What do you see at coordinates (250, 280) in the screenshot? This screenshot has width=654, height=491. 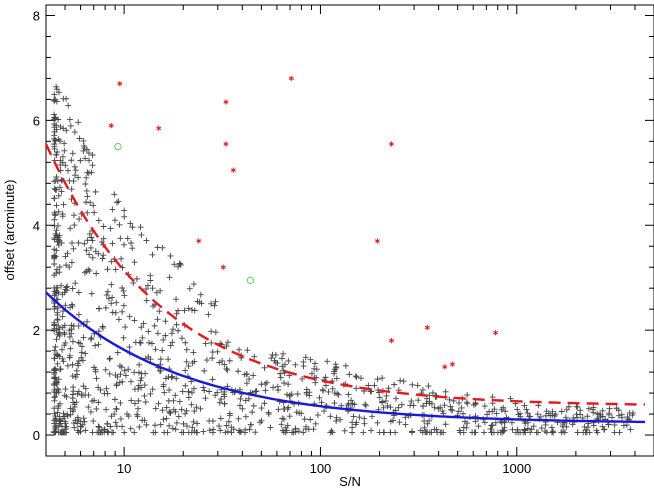 I see `circle-marker` at bounding box center [250, 280].